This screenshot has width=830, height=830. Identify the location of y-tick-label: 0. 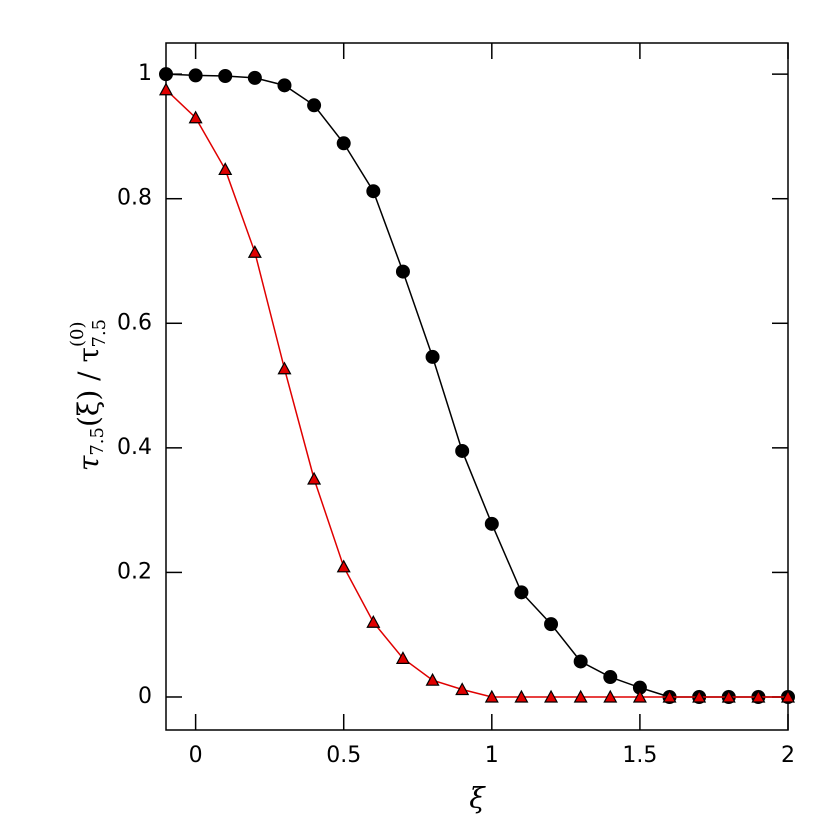
(145, 696).